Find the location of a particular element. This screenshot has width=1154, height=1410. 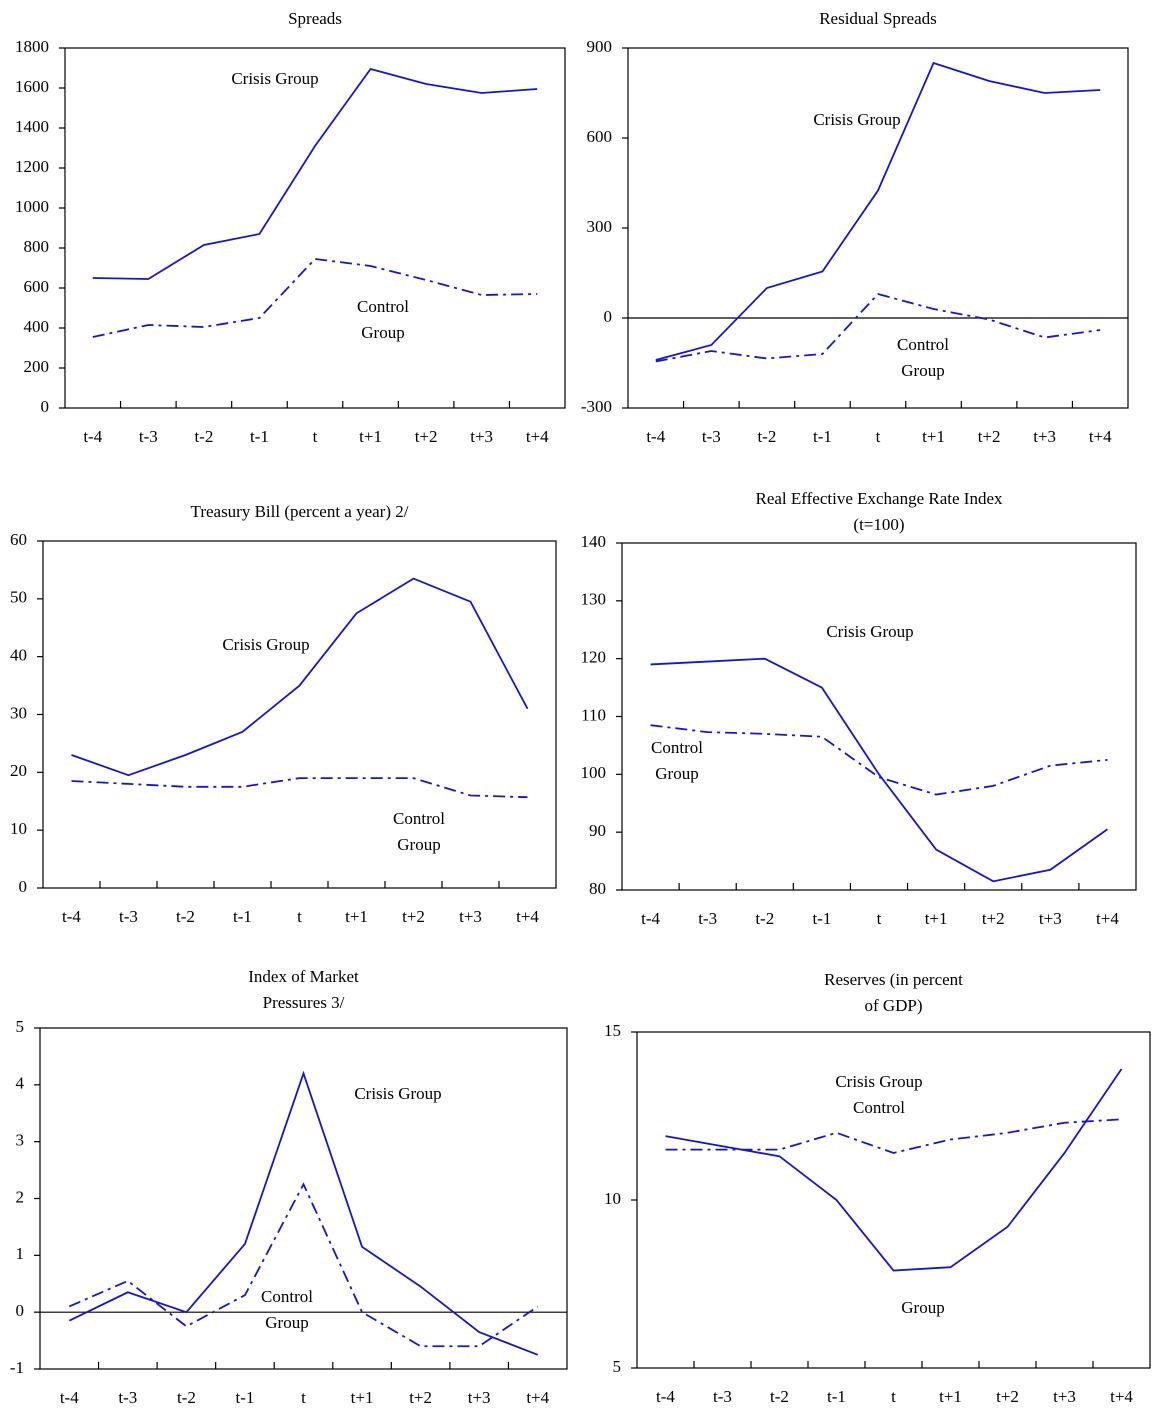

y-tick-label: 0 is located at coordinates (20, 1310).